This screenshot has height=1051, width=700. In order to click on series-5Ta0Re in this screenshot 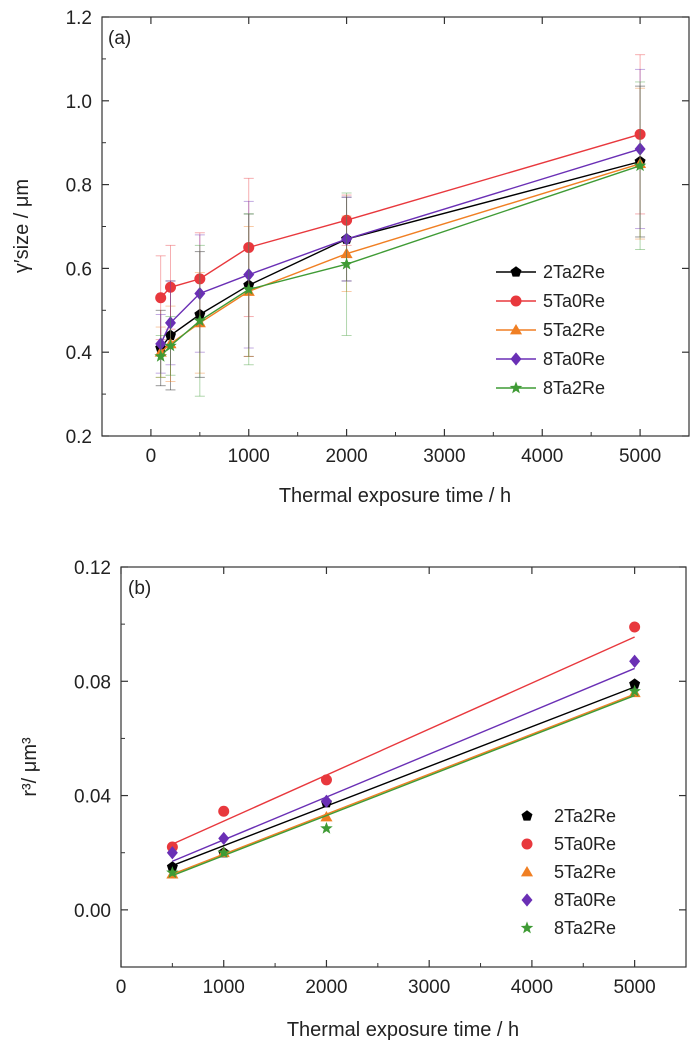, I will do `click(403, 737)`.